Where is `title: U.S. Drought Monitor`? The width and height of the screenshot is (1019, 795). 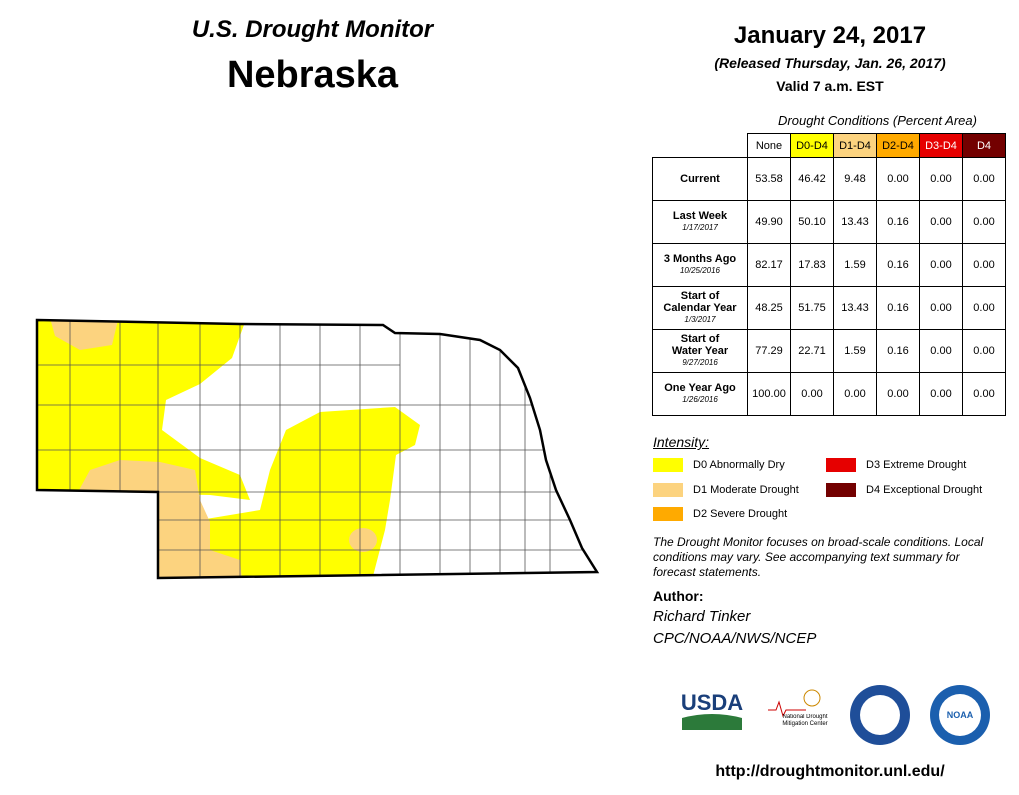 title: U.S. Drought Monitor is located at coordinates (312, 29).